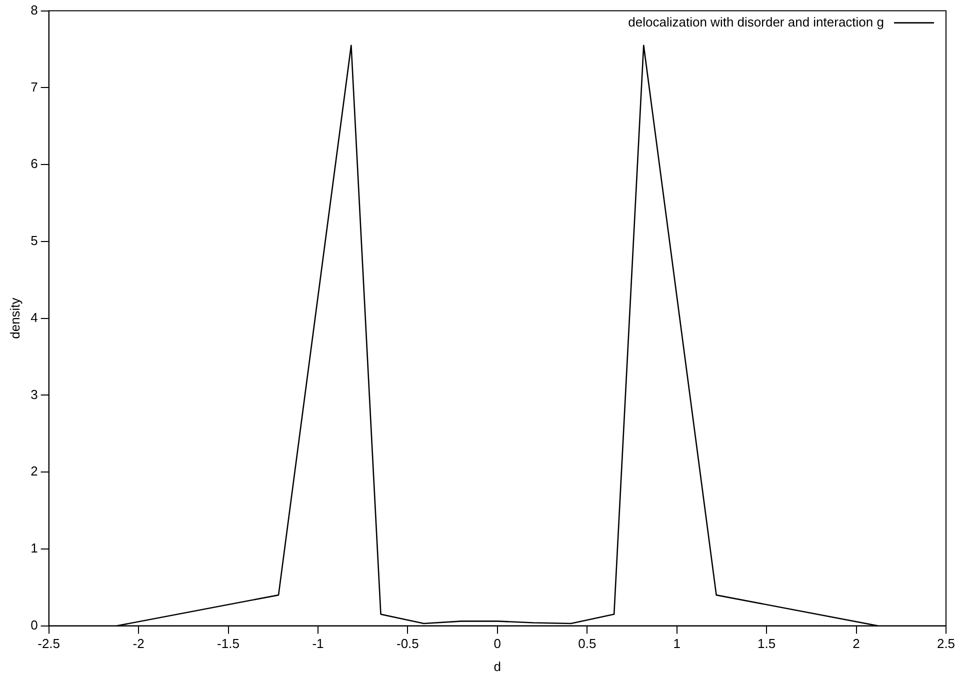 Image resolution: width=964 pixels, height=683 pixels. Describe the element at coordinates (767, 644) in the screenshot. I see `x-tick-label: 1.5` at that location.